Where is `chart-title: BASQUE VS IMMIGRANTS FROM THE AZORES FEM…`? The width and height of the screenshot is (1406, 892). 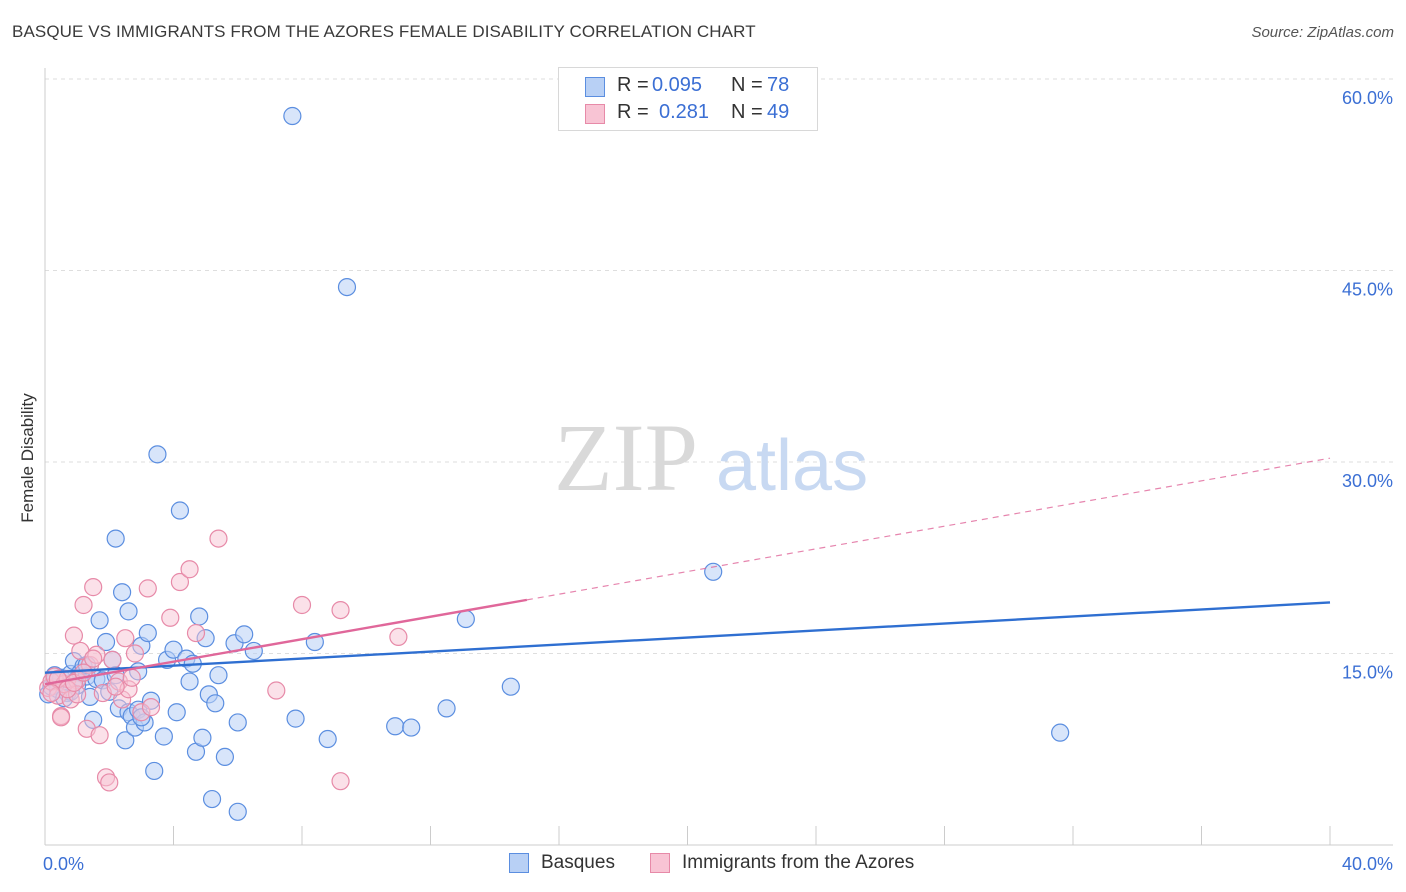 chart-title: BASQUE VS IMMIGRANTS FROM THE AZORES FEM… is located at coordinates (384, 31).